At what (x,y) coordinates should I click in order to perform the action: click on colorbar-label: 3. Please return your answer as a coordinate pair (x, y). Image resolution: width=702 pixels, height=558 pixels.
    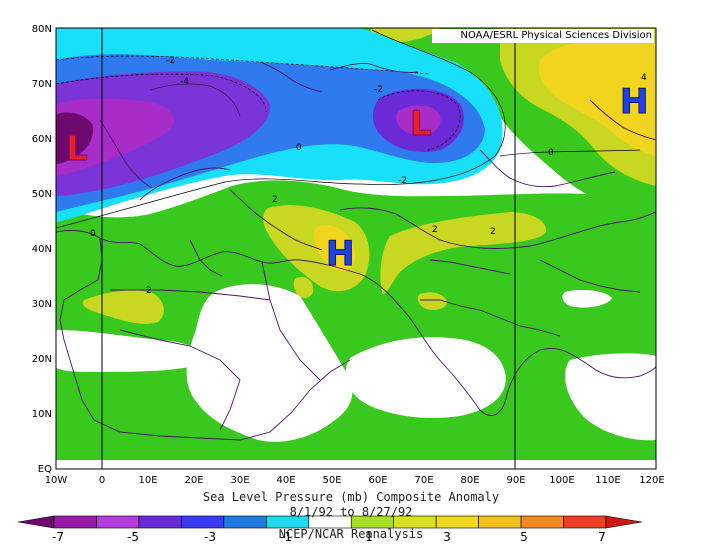
    Looking at the image, I should click on (447, 537).